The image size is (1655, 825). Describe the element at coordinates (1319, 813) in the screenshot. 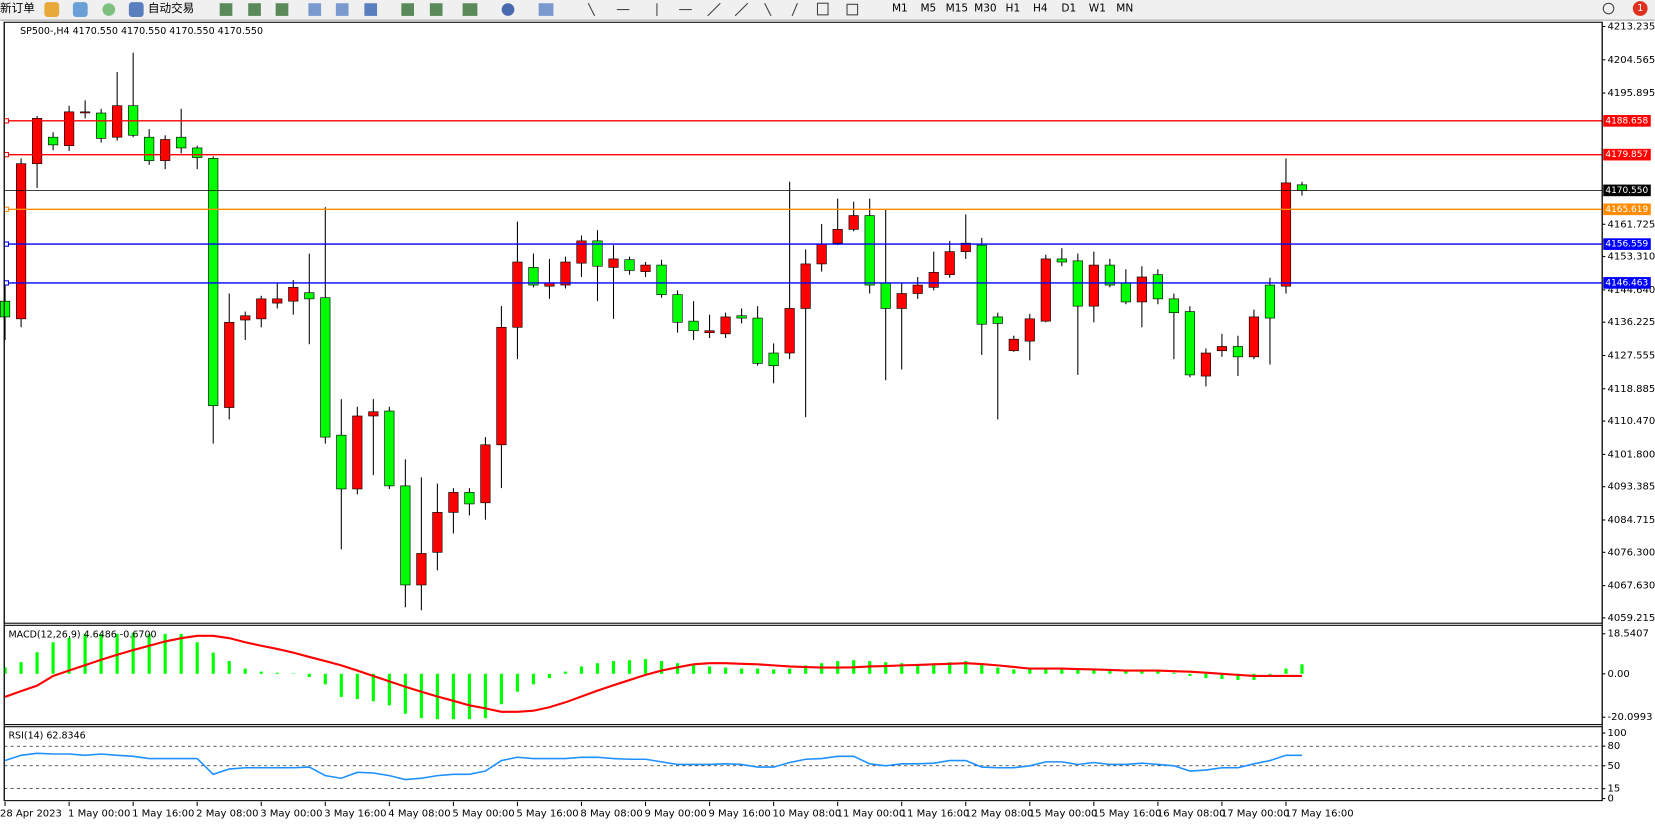

I see `x-tick-label: 17 May 16:00` at that location.